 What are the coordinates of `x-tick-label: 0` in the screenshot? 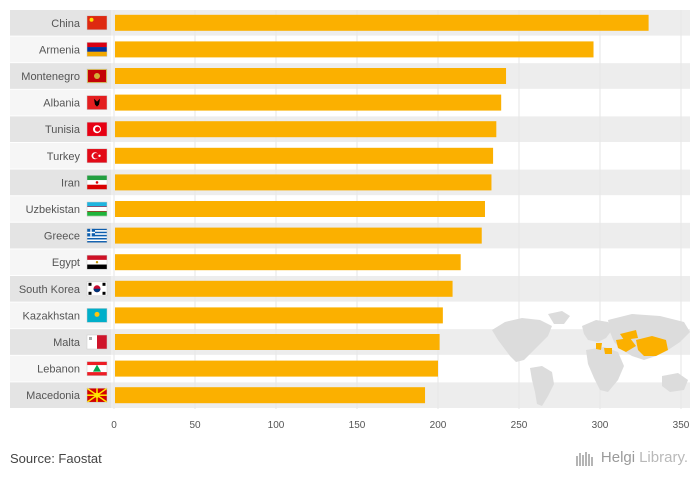 It's located at (114, 425).